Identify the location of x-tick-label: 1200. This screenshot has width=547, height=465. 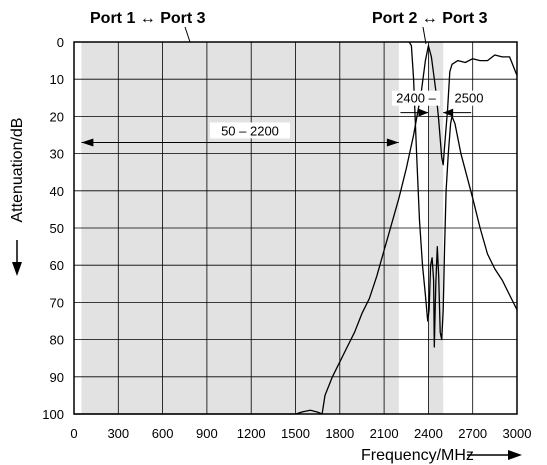
(251, 433).